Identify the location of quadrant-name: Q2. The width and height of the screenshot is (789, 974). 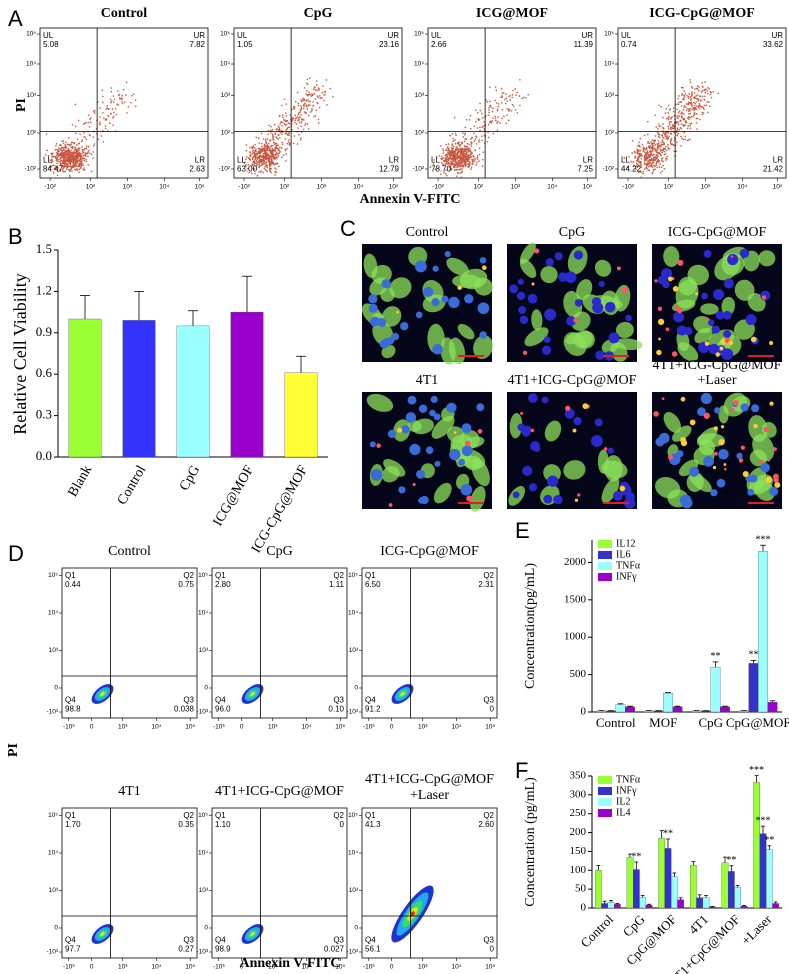
(338, 575).